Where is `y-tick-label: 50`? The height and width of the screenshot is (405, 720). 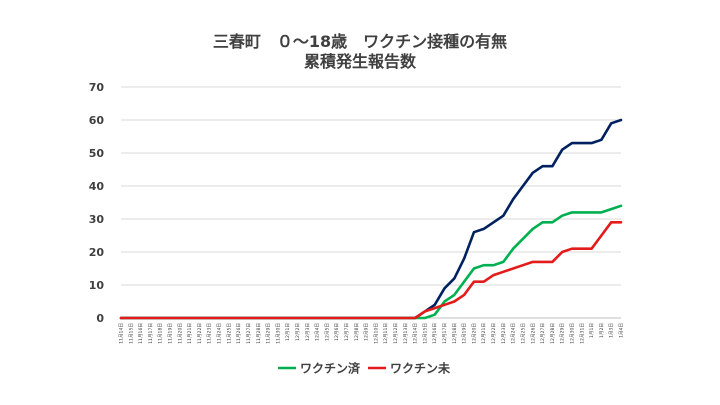
y-tick-label: 50 is located at coordinates (97, 153).